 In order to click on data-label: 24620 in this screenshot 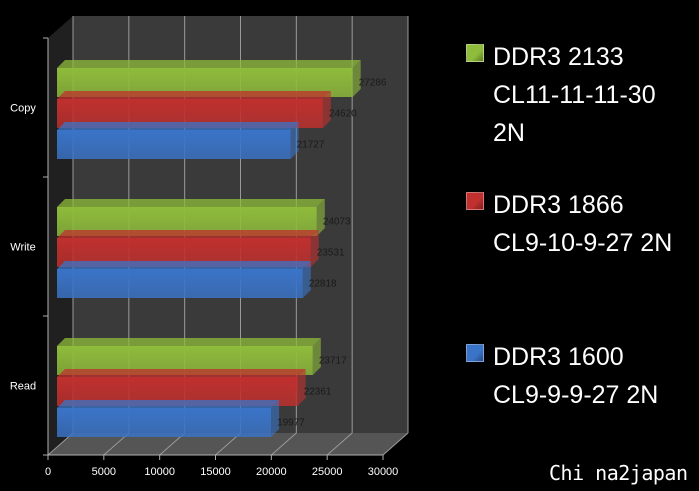, I will do `click(343, 114)`.